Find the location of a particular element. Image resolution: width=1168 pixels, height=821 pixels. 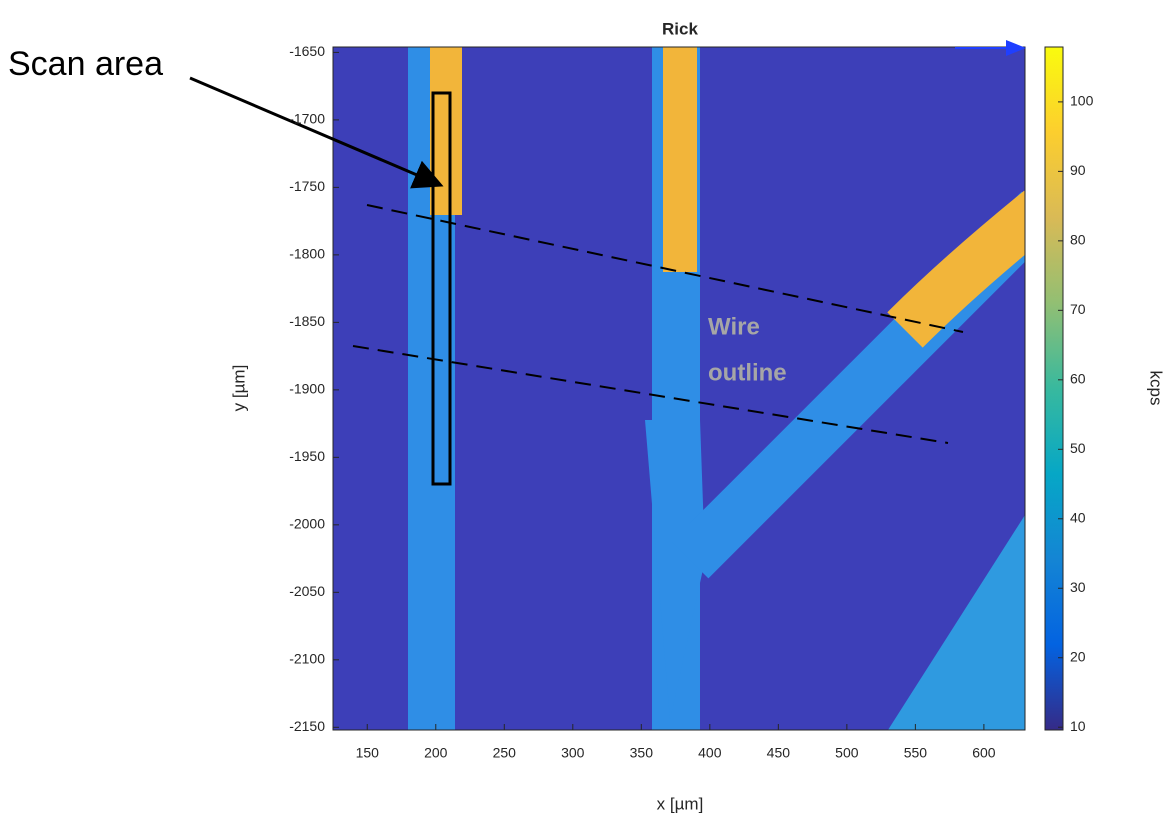

scan-rect is located at coordinates (441, 288).